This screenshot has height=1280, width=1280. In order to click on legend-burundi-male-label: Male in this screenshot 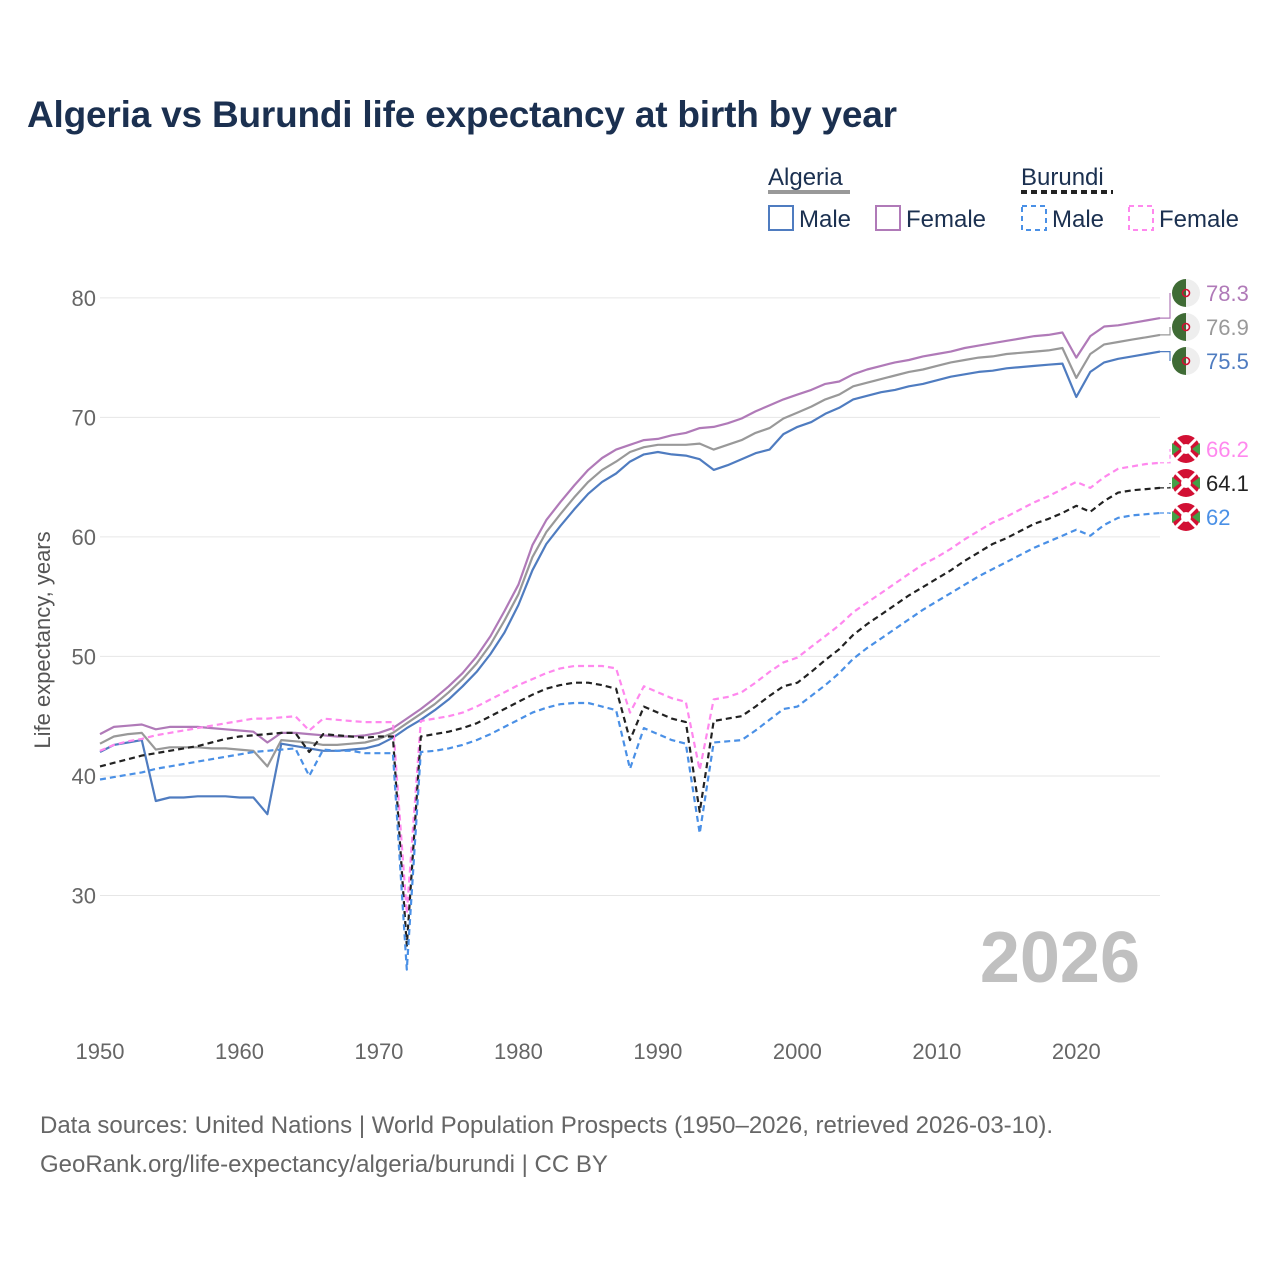, I will do `click(1078, 219)`.